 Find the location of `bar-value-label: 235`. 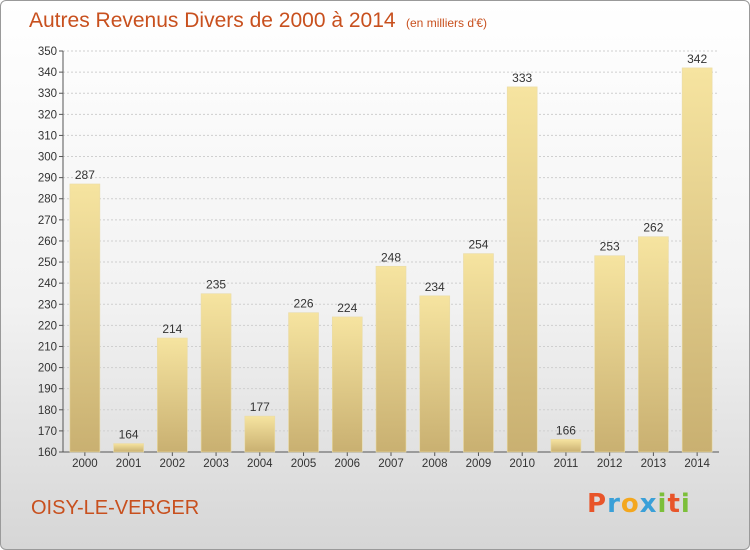

bar-value-label: 235 is located at coordinates (216, 285).